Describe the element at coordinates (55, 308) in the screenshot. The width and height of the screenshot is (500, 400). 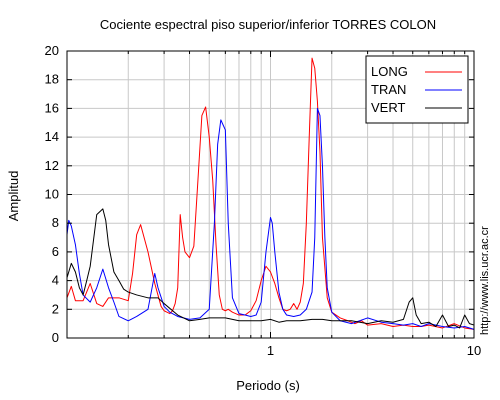
I see `y-tick-label: 2` at that location.